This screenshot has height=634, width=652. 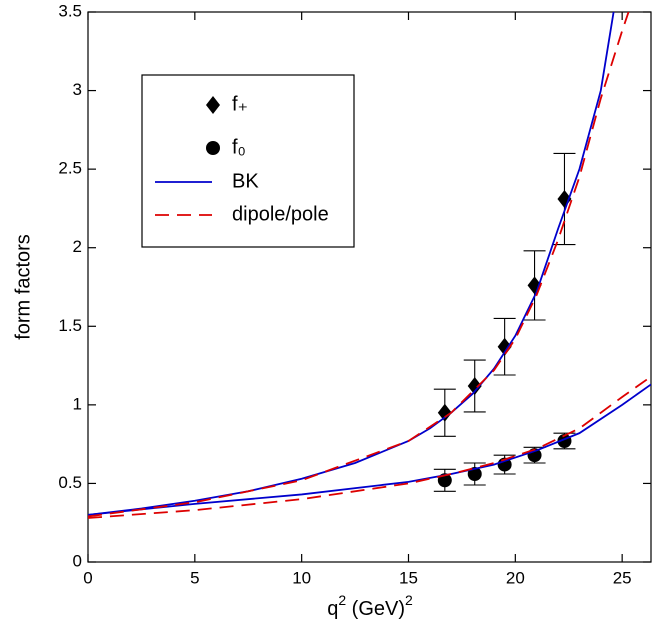 What do you see at coordinates (77, 403) in the screenshot?
I see `y-tick-label: 1` at bounding box center [77, 403].